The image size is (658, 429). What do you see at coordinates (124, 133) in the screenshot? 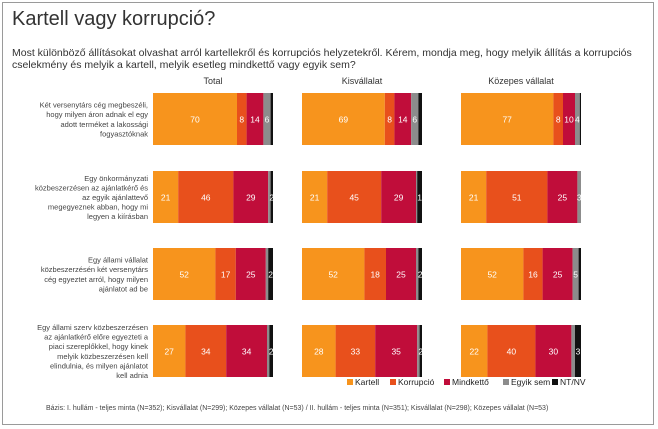
I see `row-label-line: fogyasztóknak` at bounding box center [124, 133].